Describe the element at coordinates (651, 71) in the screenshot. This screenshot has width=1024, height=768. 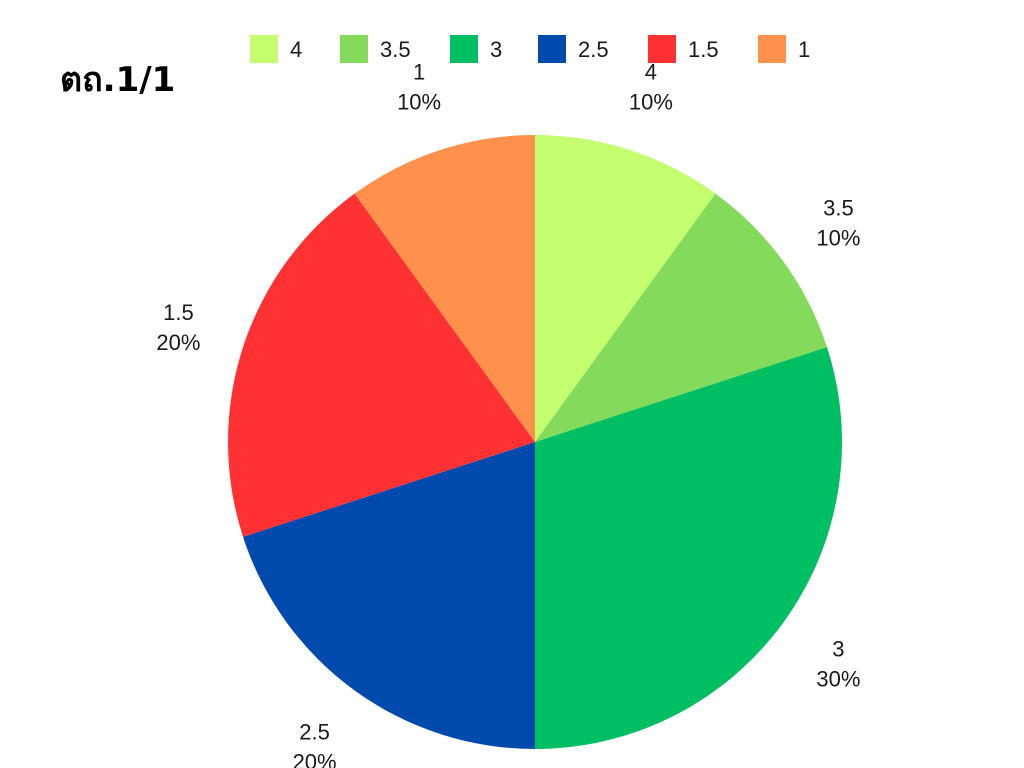
I see `slice-label-category: 4` at that location.